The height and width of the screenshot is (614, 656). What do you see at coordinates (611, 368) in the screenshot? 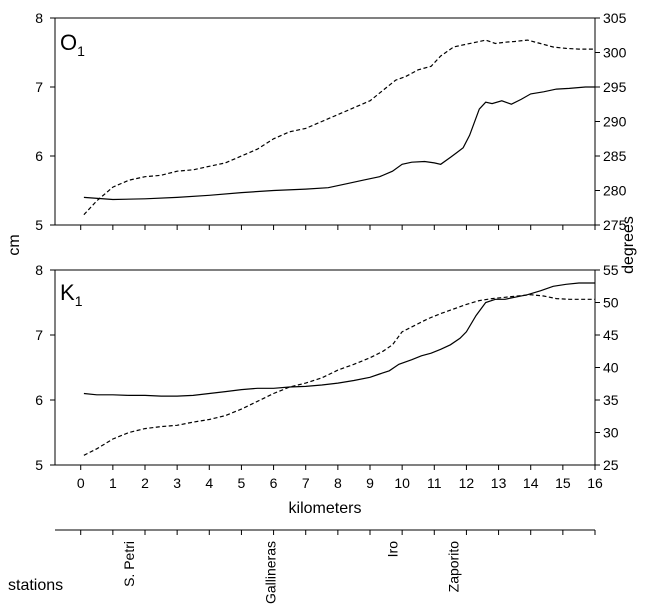
I see `y-right-tick-label: 40` at bounding box center [611, 368].